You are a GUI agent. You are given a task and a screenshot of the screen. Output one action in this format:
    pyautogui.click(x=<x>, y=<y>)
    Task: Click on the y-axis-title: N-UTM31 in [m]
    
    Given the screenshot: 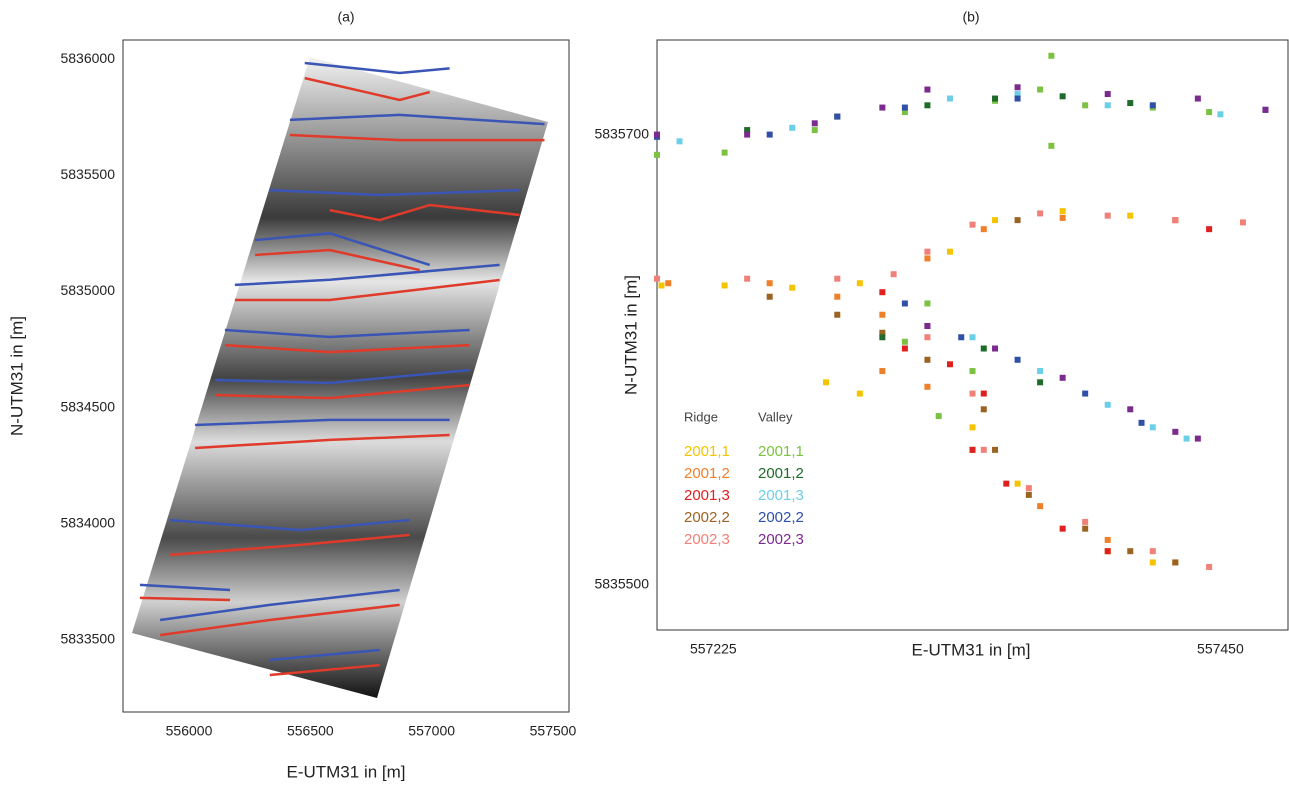 What is the action you would take?
    pyautogui.click(x=16, y=376)
    